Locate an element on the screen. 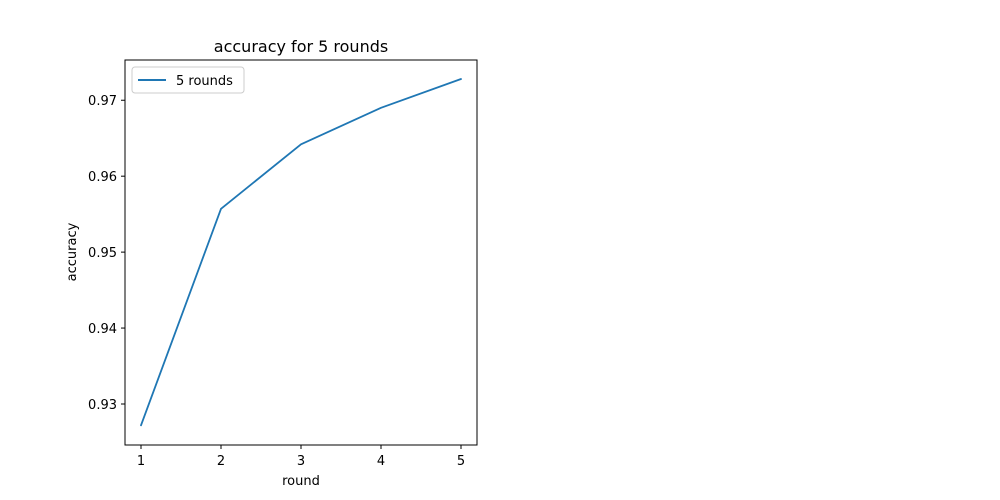 The height and width of the screenshot is (500, 1000). y-tick-label: 0.96 is located at coordinates (102, 177).